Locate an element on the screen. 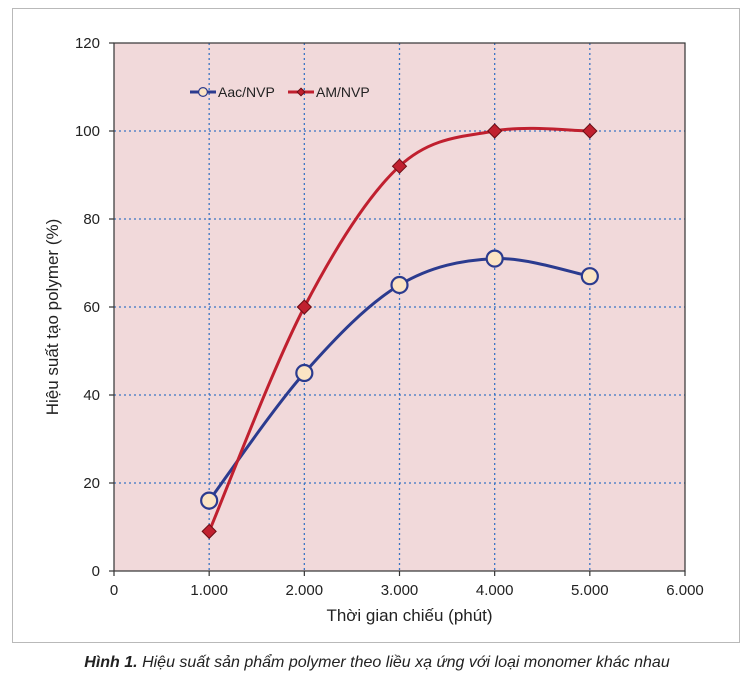  y-tick-label: 20 is located at coordinates (91, 483).